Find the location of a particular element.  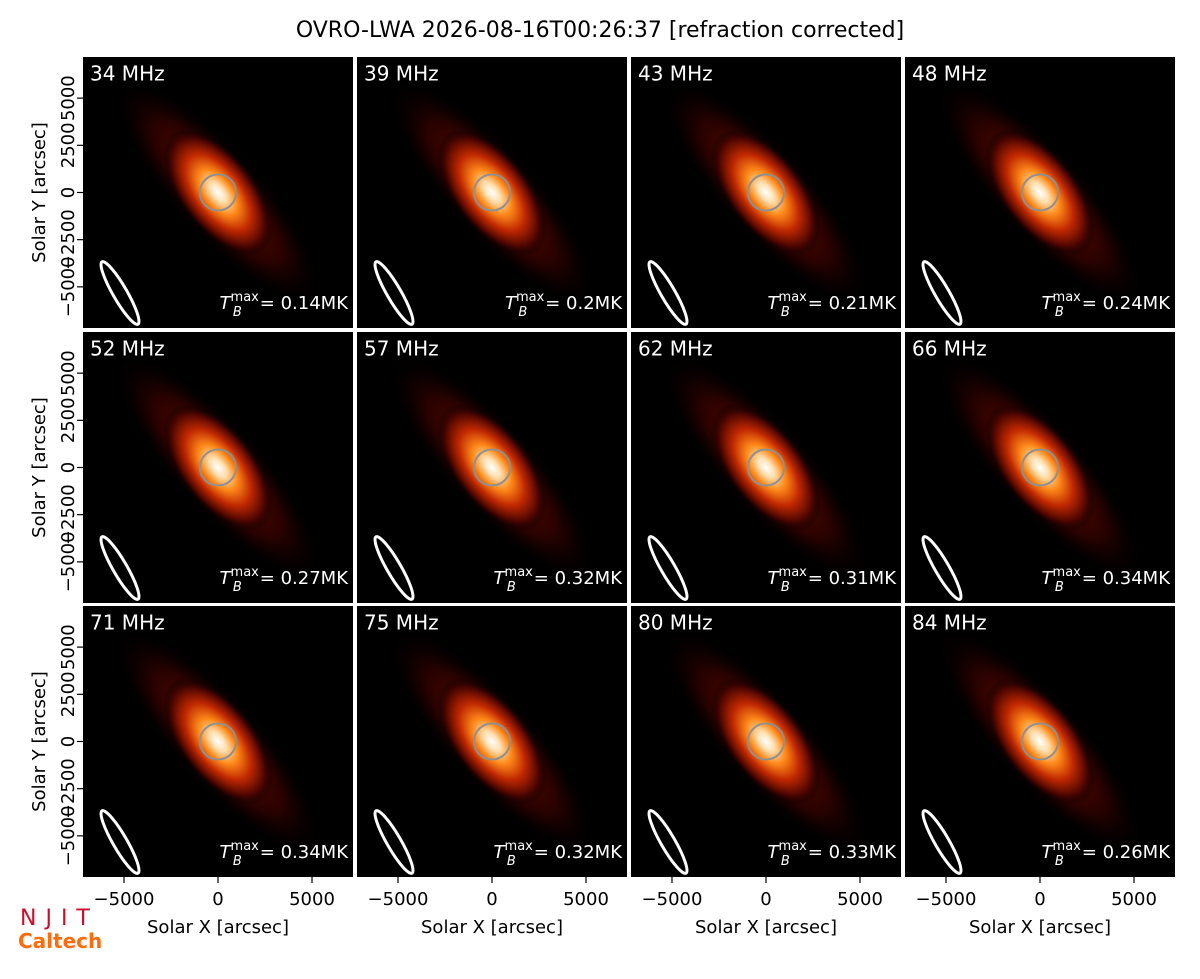

tb-max-label: Tmax B = 0.24MK is located at coordinates (1107, 305).